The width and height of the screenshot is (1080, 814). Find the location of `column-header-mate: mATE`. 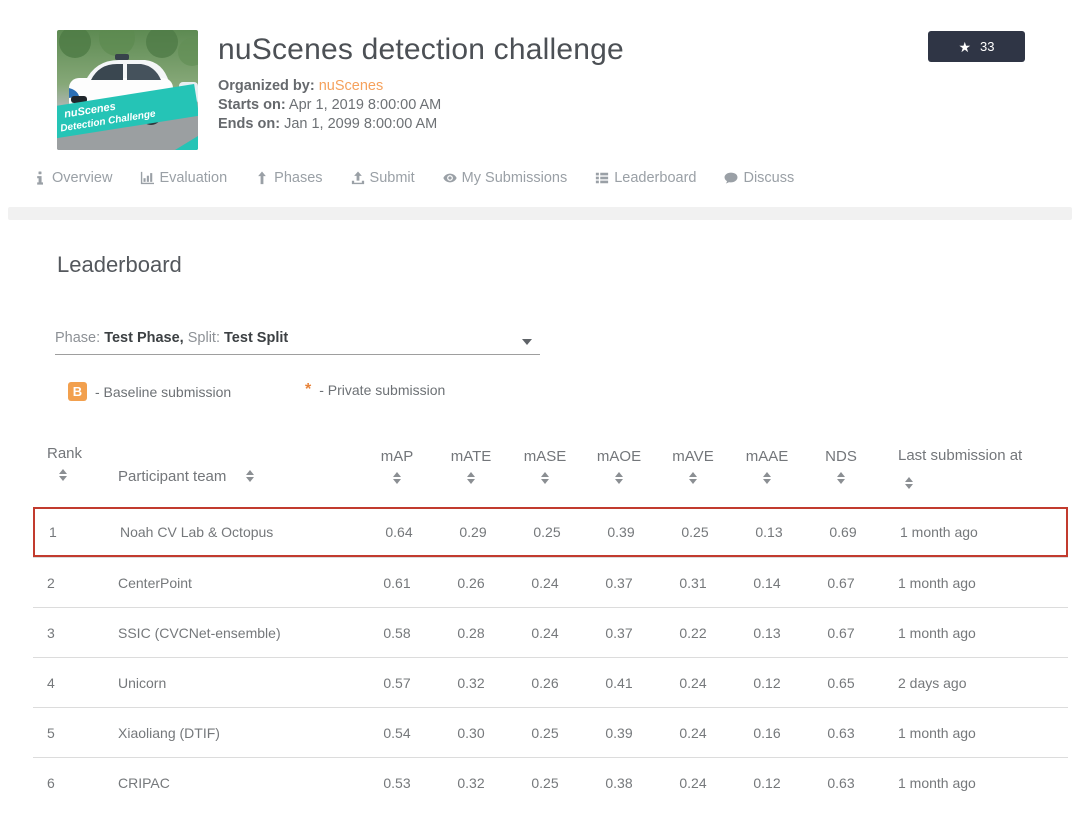

column-header-mate: mATE is located at coordinates (471, 476).